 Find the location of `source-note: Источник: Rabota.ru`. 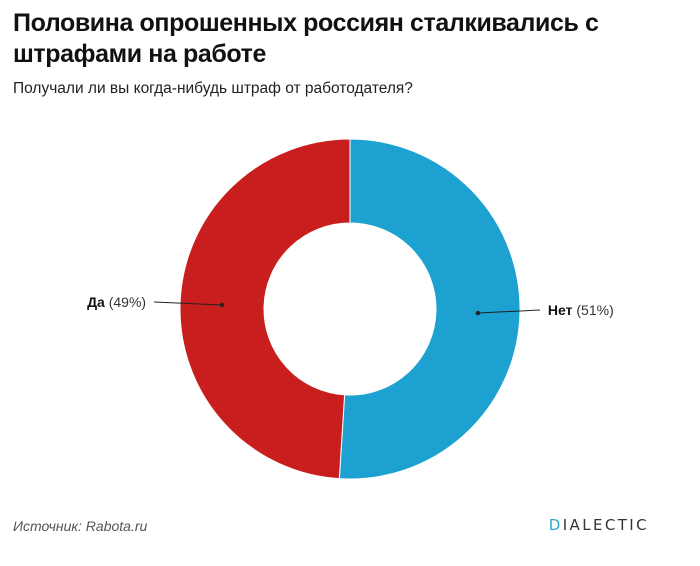

source-note: Источник: Rabota.ru is located at coordinates (80, 526).